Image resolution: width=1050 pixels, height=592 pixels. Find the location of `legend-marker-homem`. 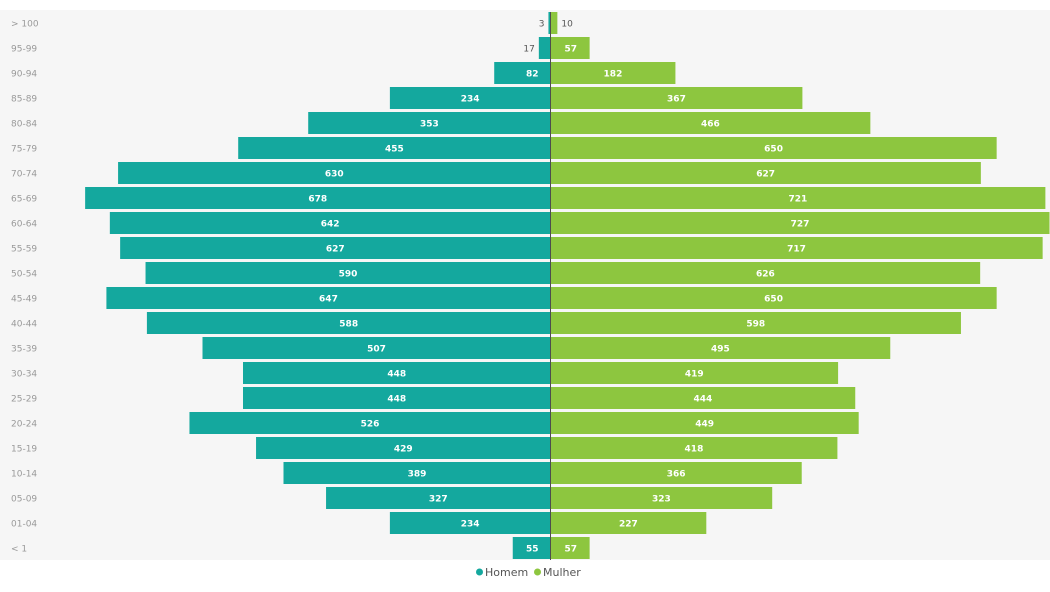

legend-marker-homem is located at coordinates (479, 572).